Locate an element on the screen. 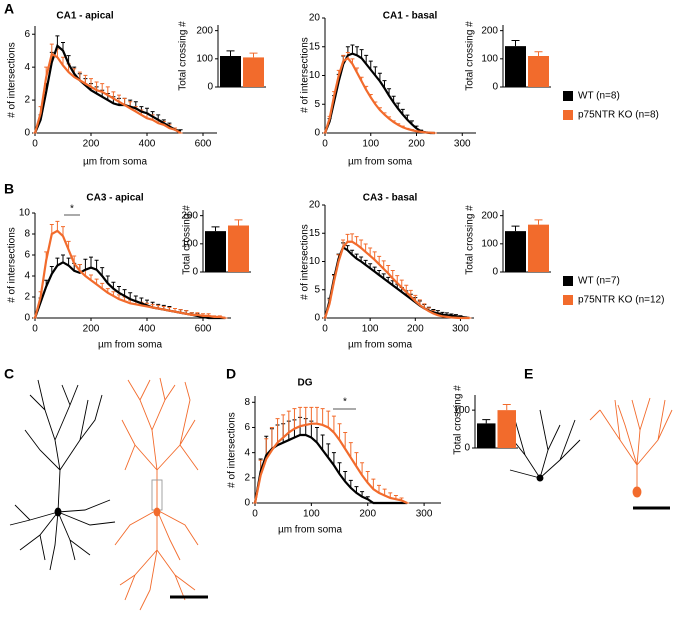 This screenshot has width=678, height=638. y-tick-label: 2 is located at coordinates (27, 297).